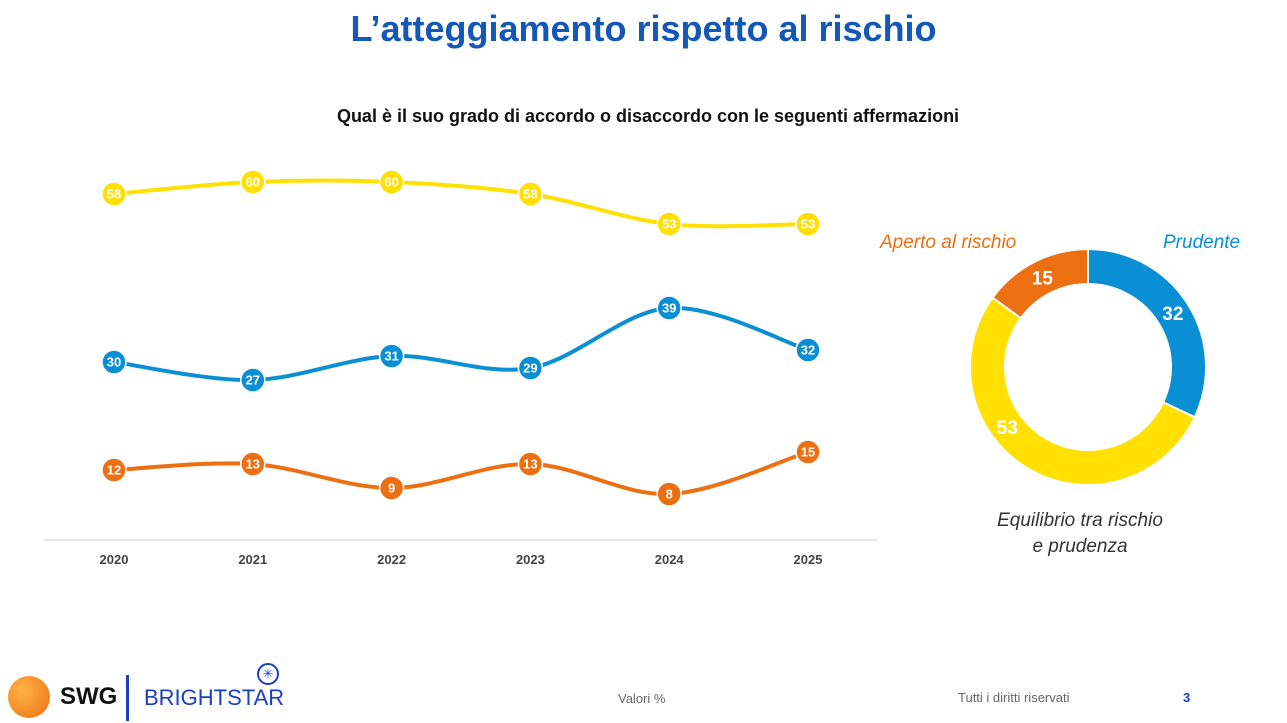 The image size is (1287, 723). What do you see at coordinates (808, 559) in the screenshot?
I see `x-tick-label: 2025` at bounding box center [808, 559].